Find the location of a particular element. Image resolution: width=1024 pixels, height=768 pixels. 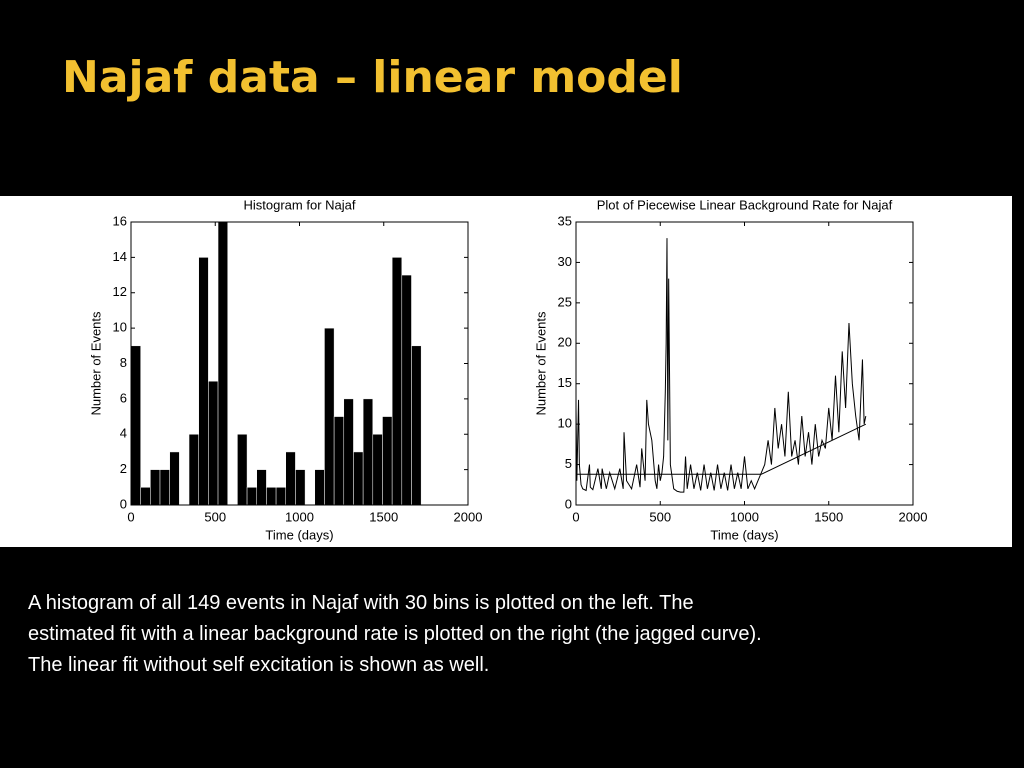

y-tick-label: 4 is located at coordinates (123, 433).